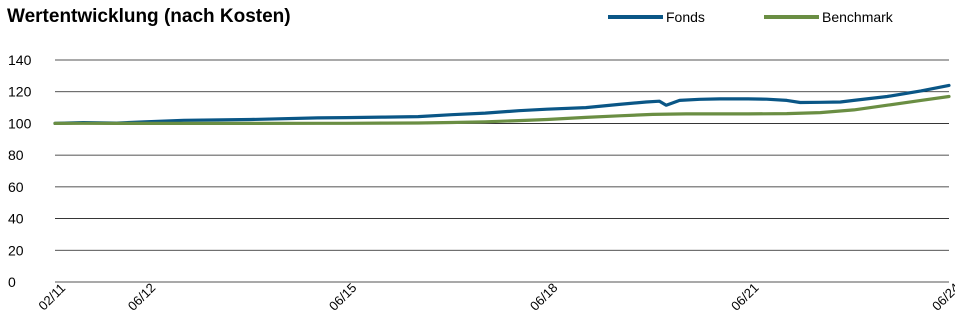 The height and width of the screenshot is (334, 955). Describe the element at coordinates (16, 250) in the screenshot. I see `y-tick-label-20: 20` at that location.